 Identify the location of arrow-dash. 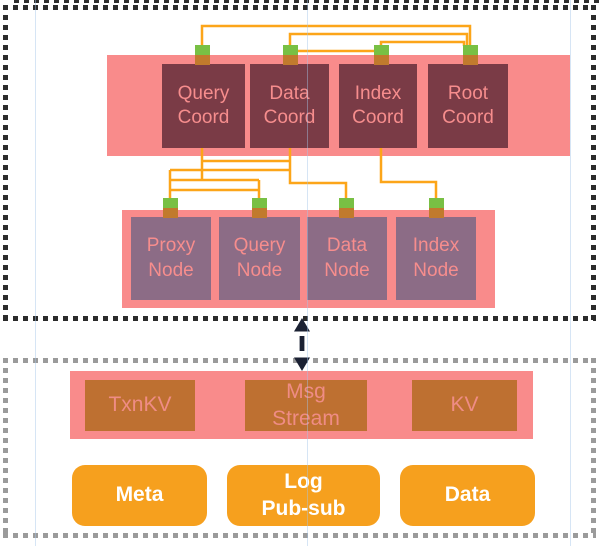
(302, 343).